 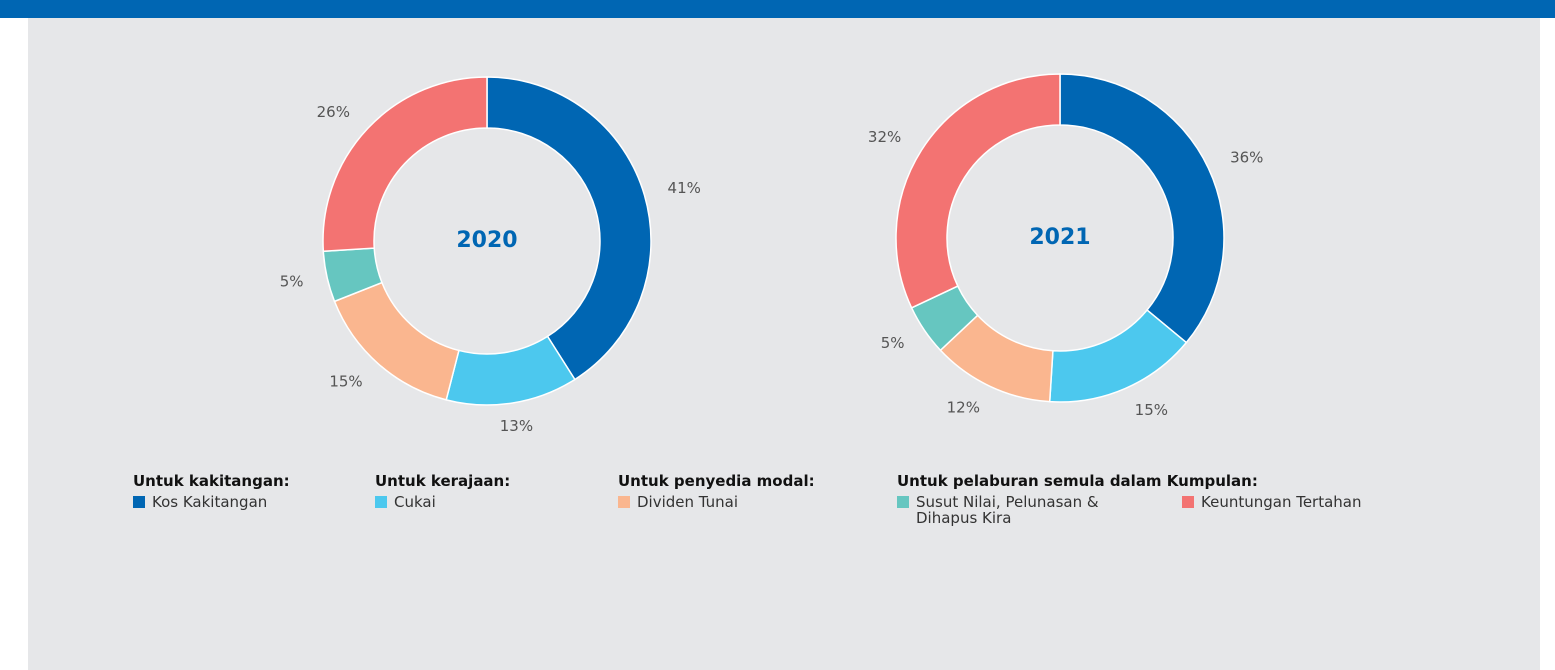 I want to click on data-label: 32%, so click(x=884, y=137).